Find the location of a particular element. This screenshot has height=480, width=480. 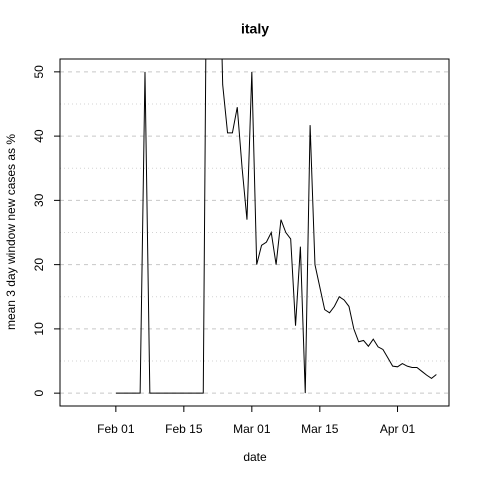

x-tick-label: Feb 15 is located at coordinates (184, 429).